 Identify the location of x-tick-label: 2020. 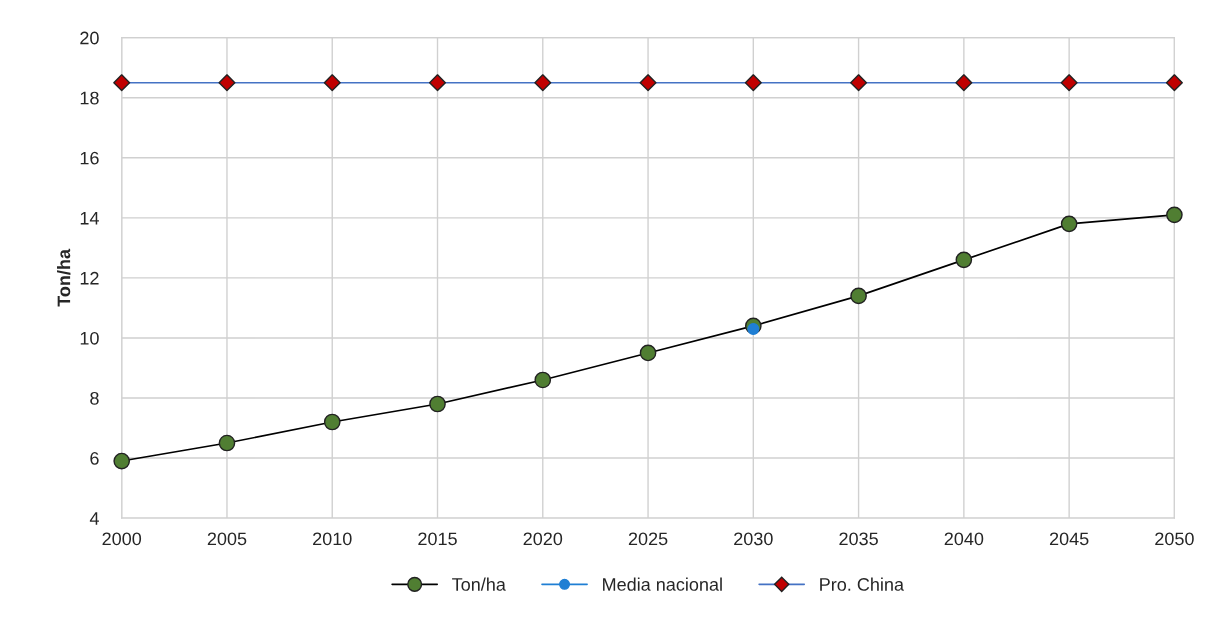
(543, 539).